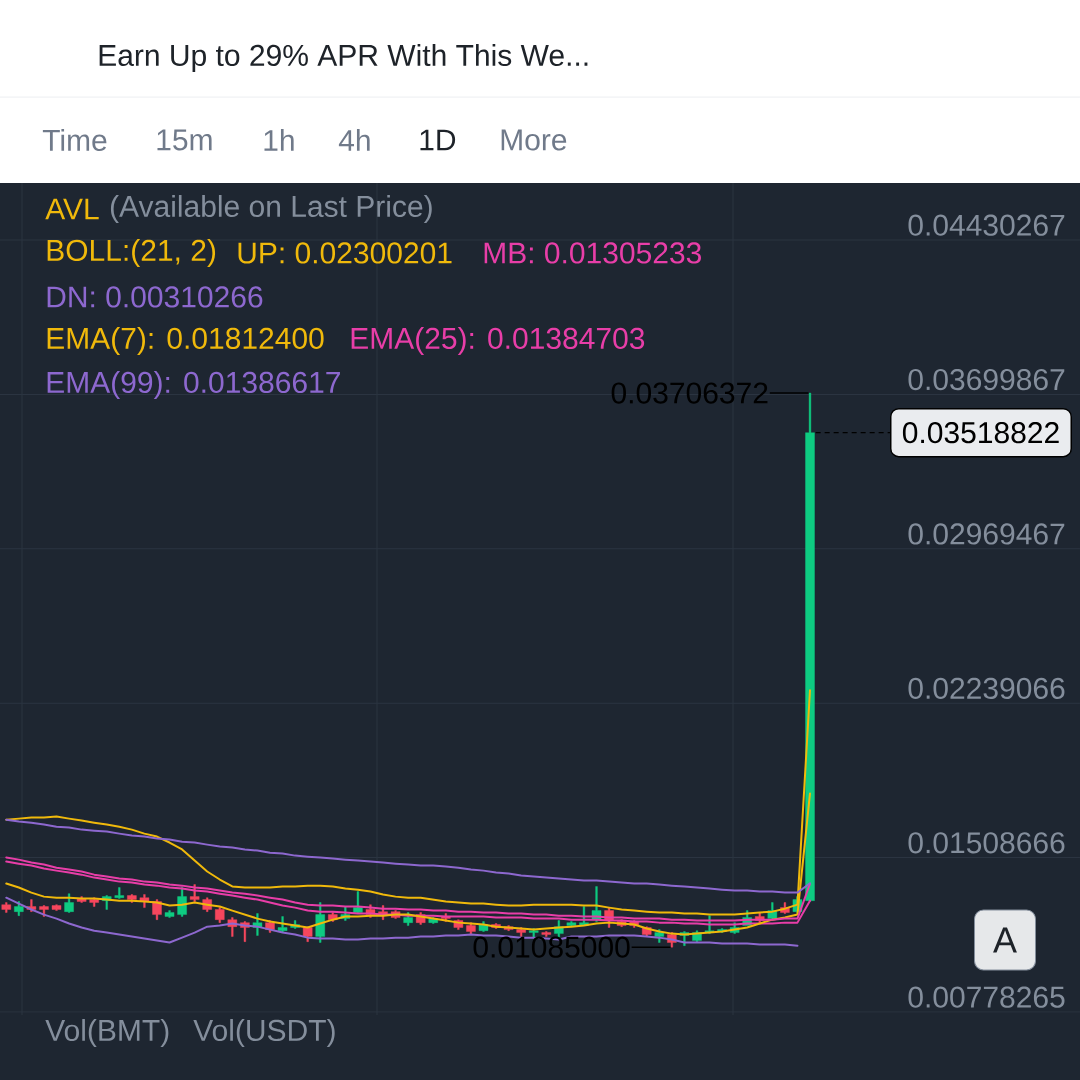 The image size is (1080, 1080). Describe the element at coordinates (279, 140) in the screenshot. I see `text: 1h` at that location.